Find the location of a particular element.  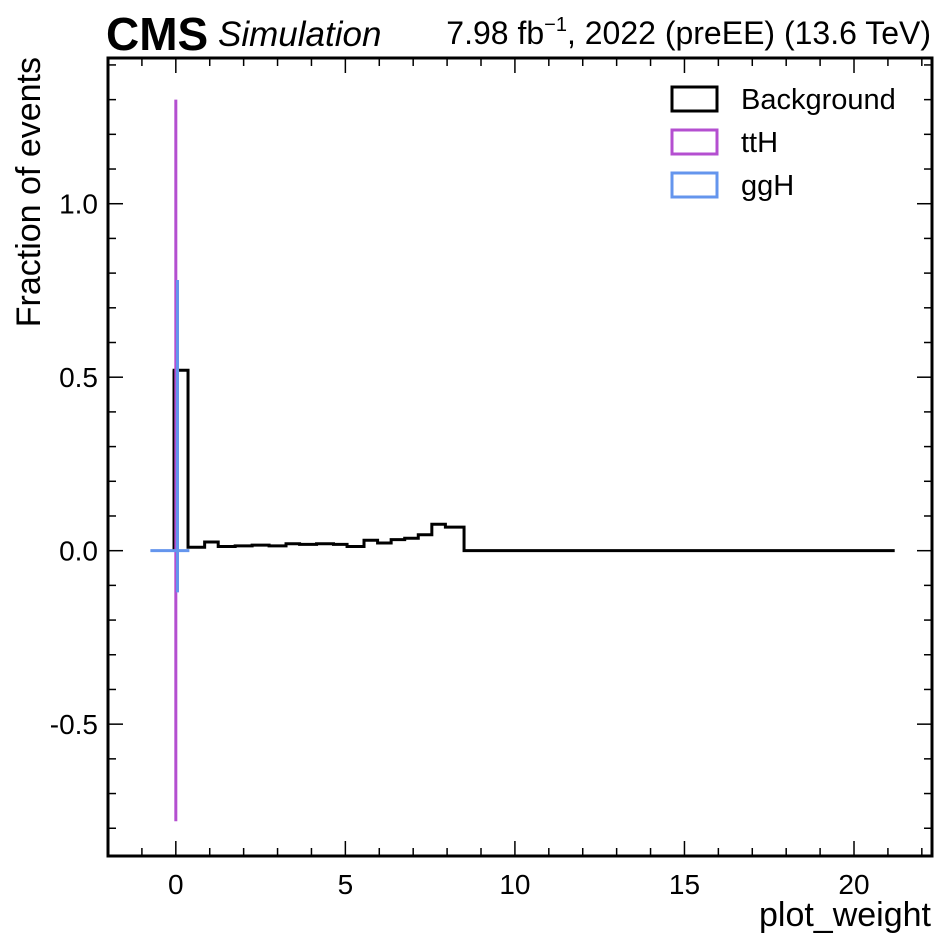

x-tick-label: 10 is located at coordinates (514, 884).